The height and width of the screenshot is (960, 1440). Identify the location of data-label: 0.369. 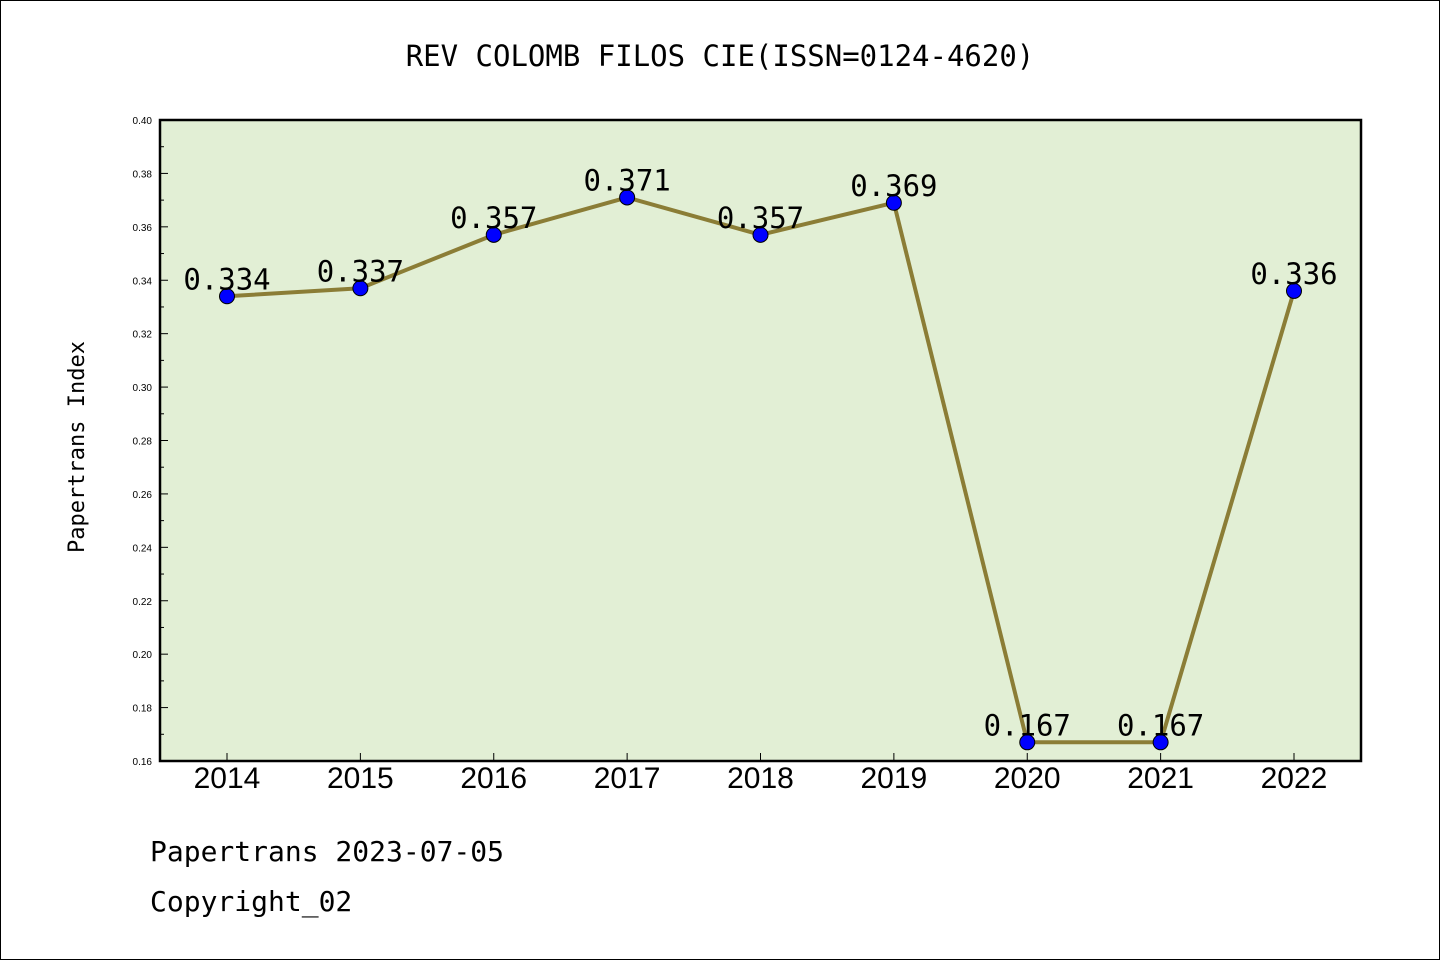
(893, 186).